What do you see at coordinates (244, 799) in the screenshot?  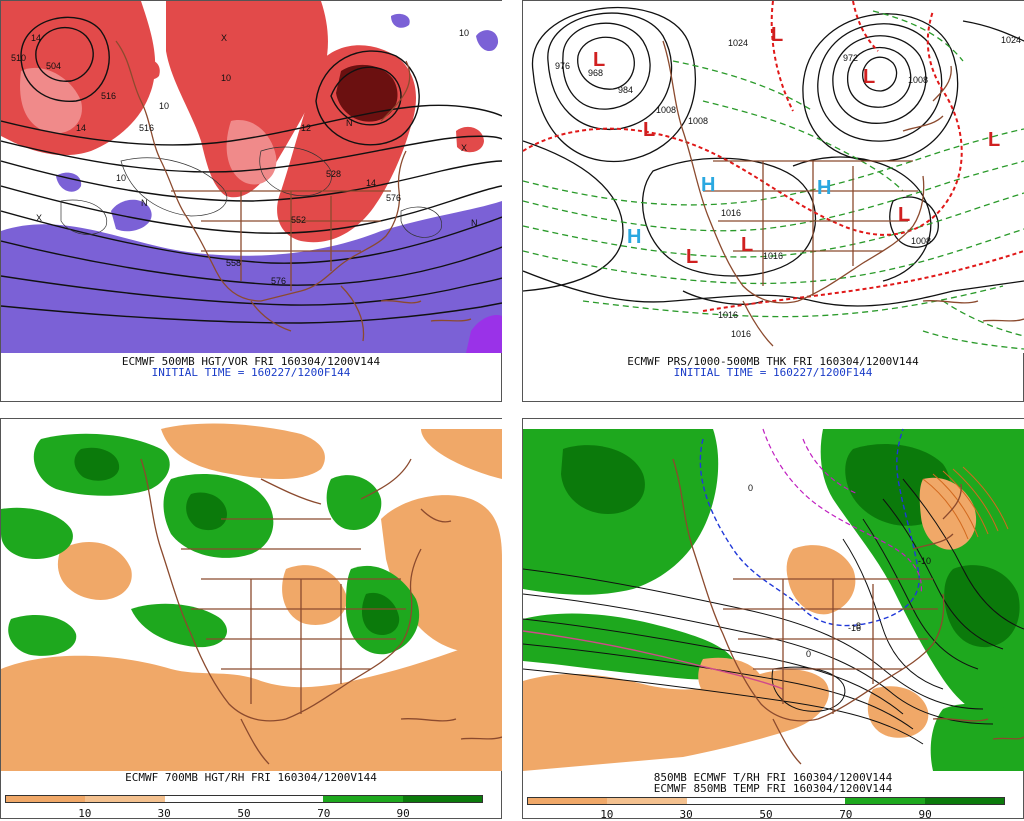 I see `rh-colorbar` at bounding box center [244, 799].